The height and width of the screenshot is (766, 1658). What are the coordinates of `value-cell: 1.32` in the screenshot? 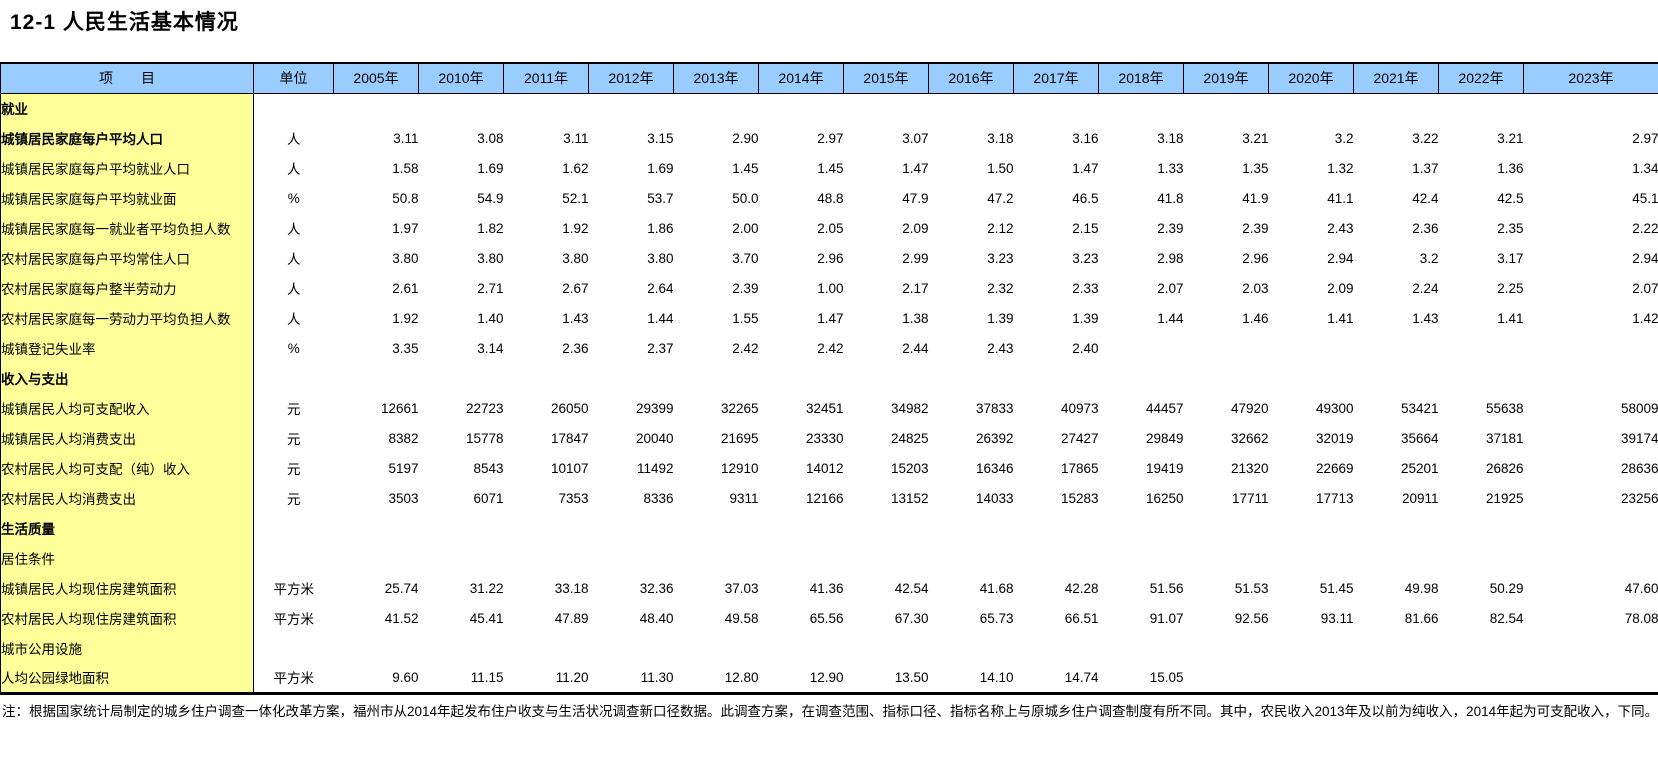 It's located at (1340, 168).